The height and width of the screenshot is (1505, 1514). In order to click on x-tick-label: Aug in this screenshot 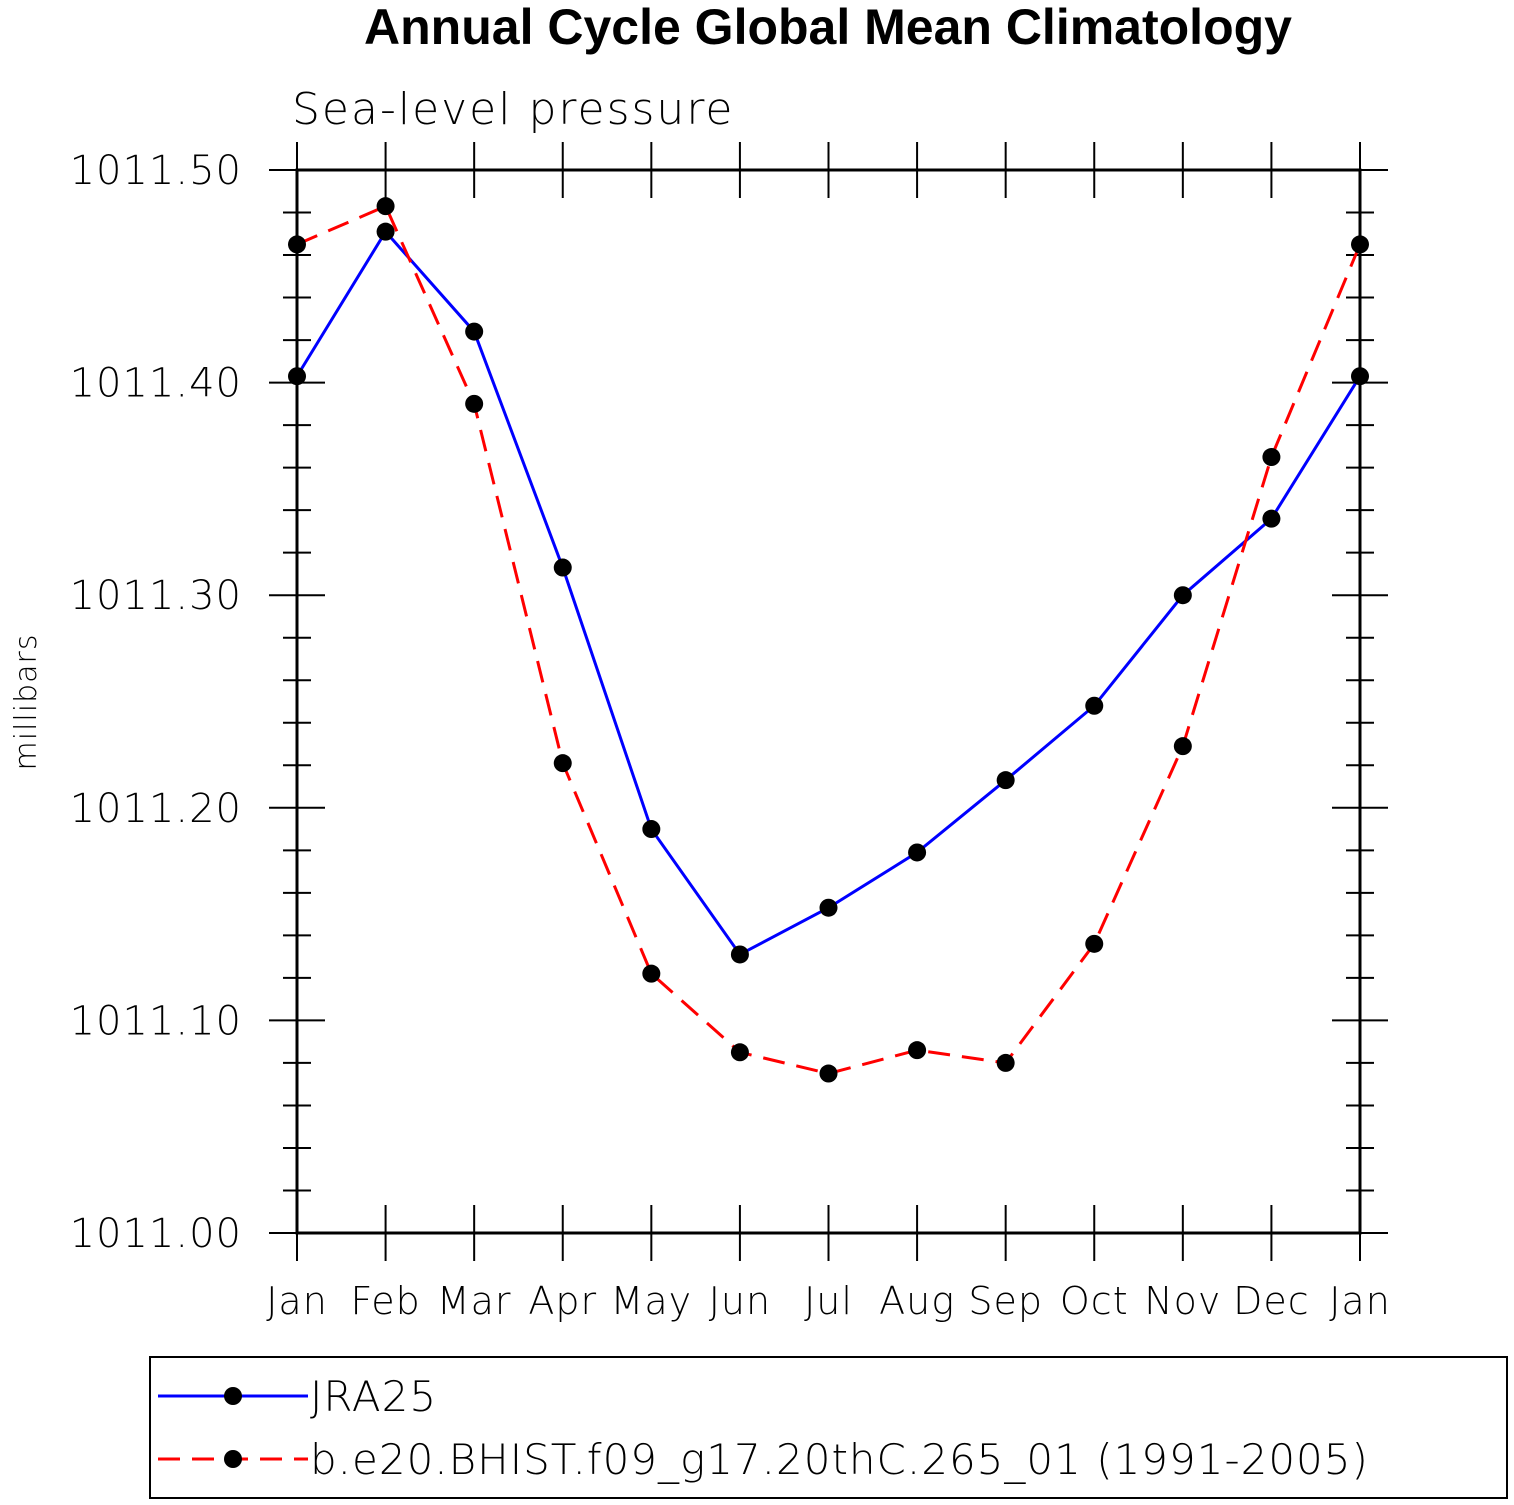, I will do `click(917, 1301)`.